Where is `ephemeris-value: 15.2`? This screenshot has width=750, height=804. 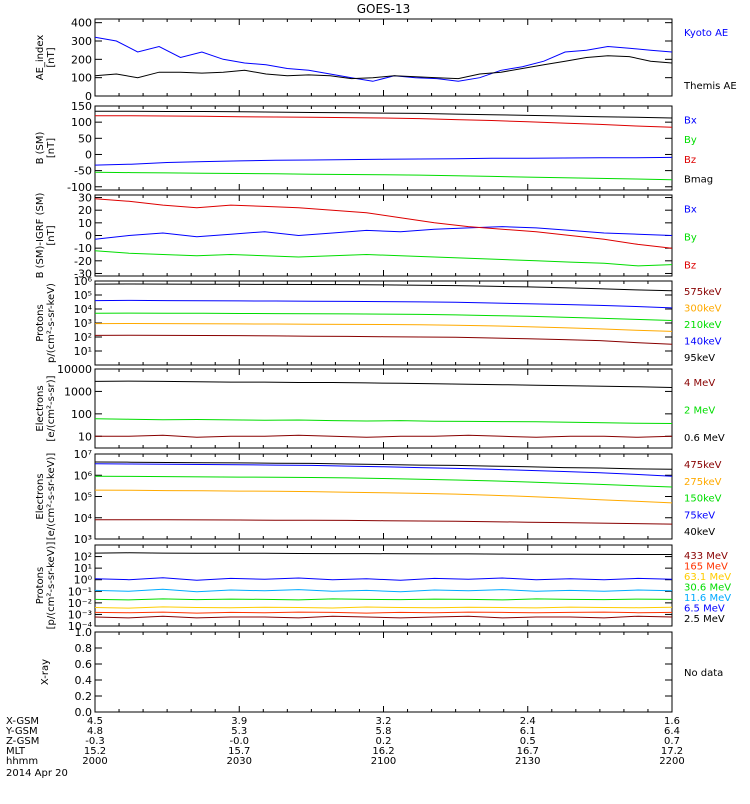 ephemeris-value: 15.2 is located at coordinates (95, 751).